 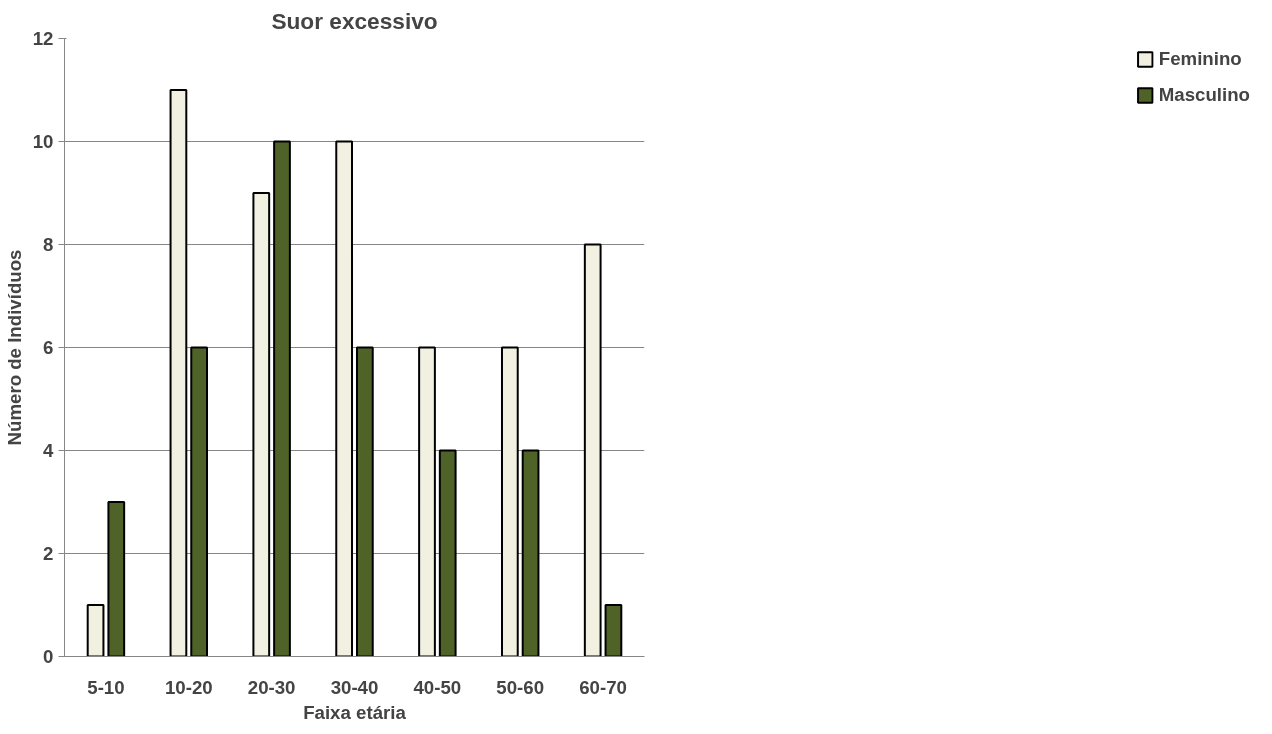 I want to click on x-axis-title: Faixa etária, so click(x=355, y=712).